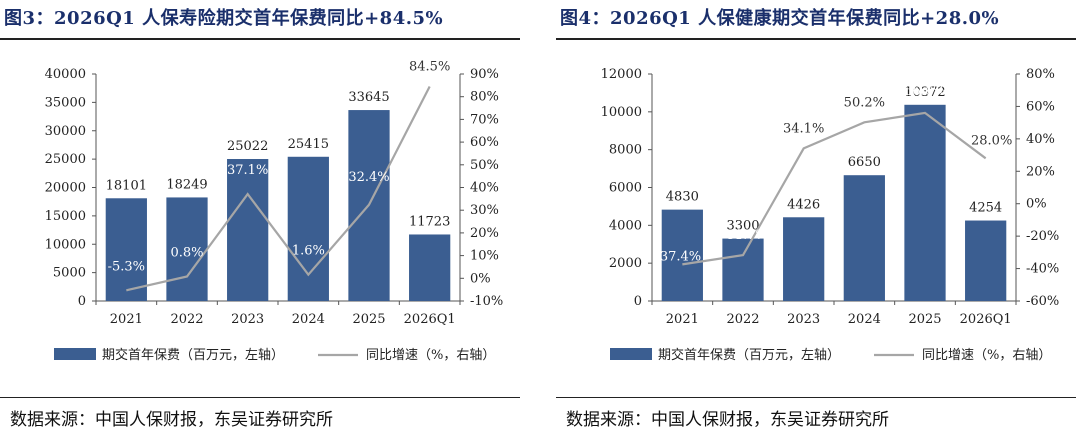  Describe the element at coordinates (1042, 301) in the screenshot. I see `right-tick-label: -60%` at that location.